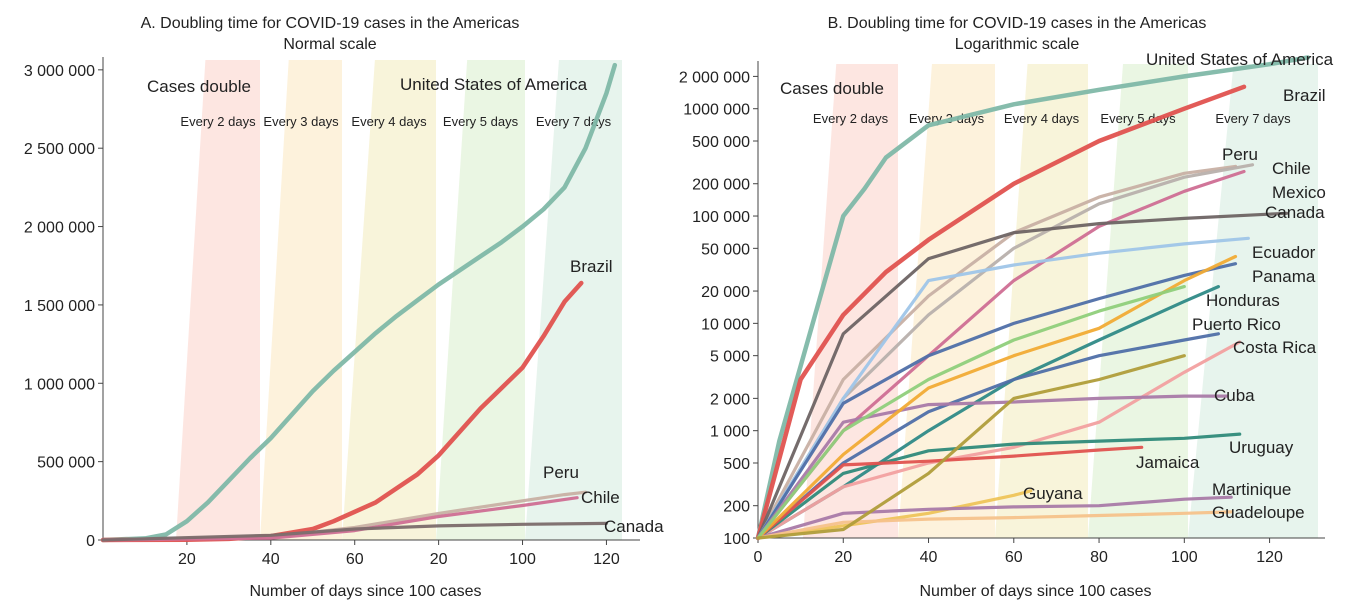 Image resolution: width=1351 pixels, height=605 pixels. Describe the element at coordinates (1236, 324) in the screenshot. I see `series-label-puerto-rico: Puerto Rico` at that location.